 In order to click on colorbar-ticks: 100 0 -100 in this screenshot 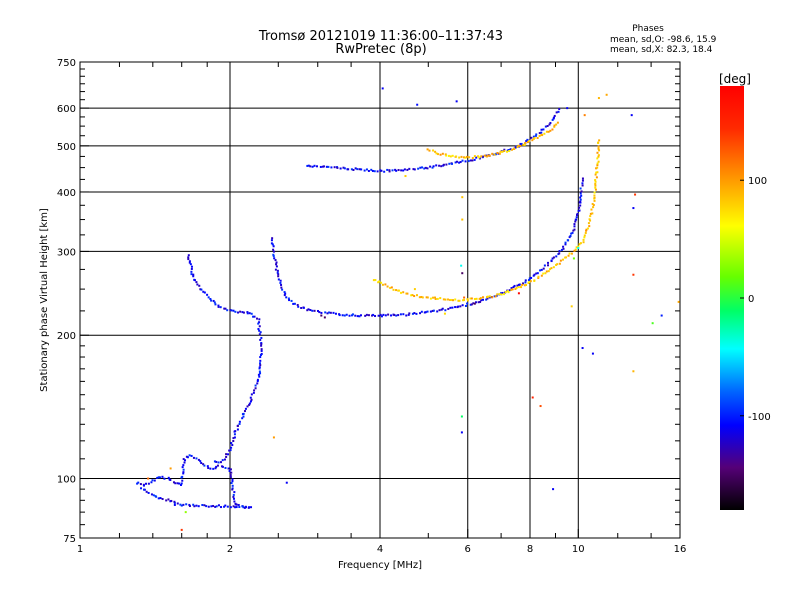, I will do `click(755, 299)`.